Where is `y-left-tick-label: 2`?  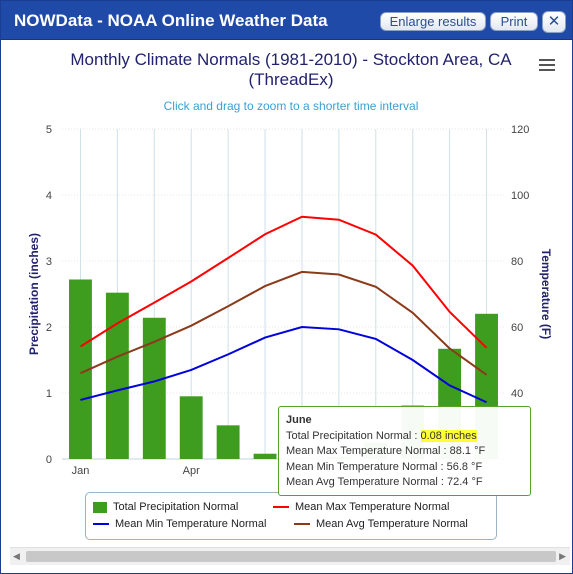
y-left-tick-label: 2 is located at coordinates (49, 328).